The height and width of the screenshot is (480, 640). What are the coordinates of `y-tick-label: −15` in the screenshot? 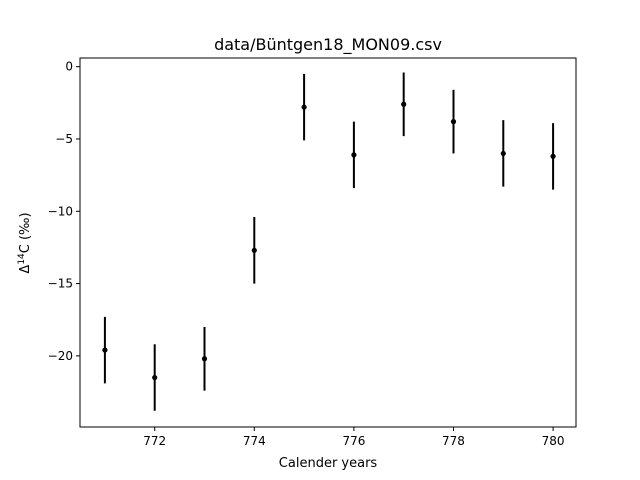 It's located at (60, 284).